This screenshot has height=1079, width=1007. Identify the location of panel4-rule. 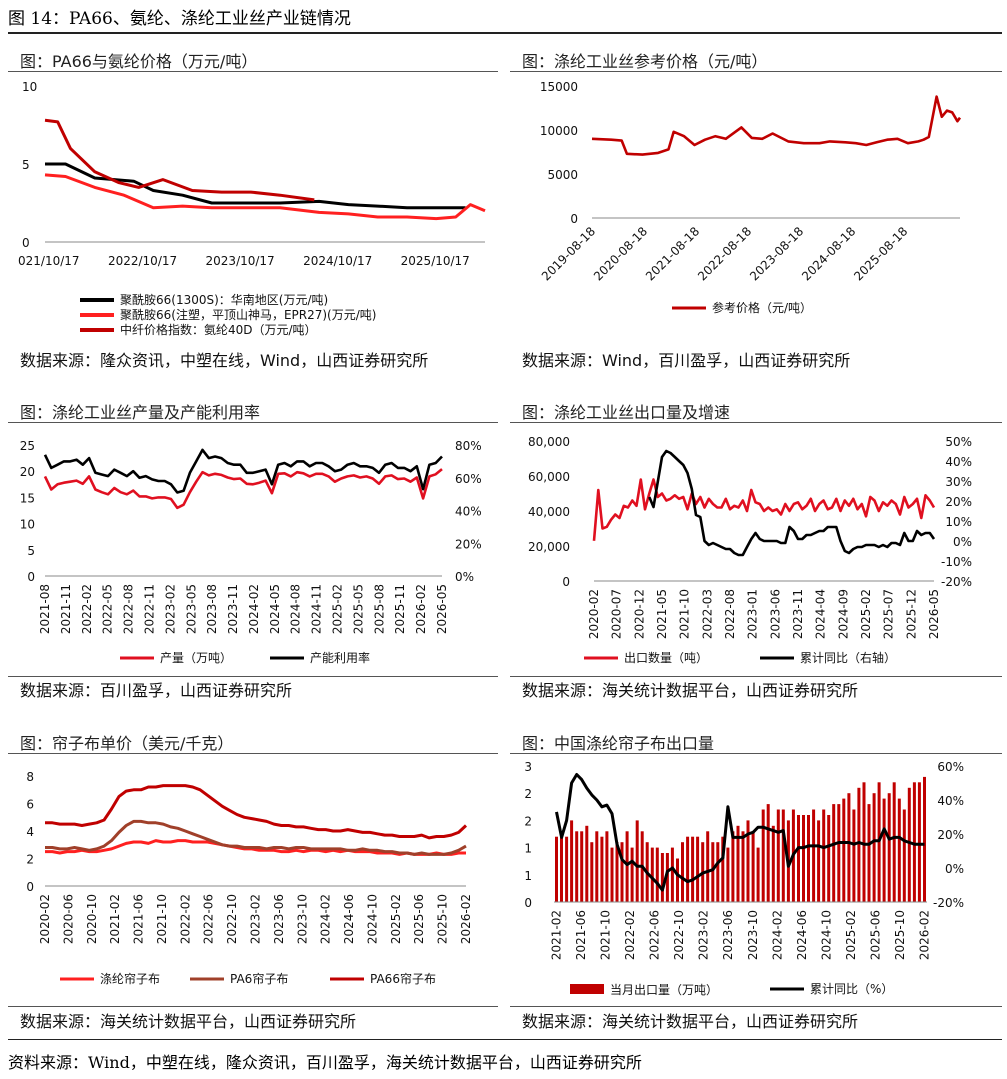
(756, 422).